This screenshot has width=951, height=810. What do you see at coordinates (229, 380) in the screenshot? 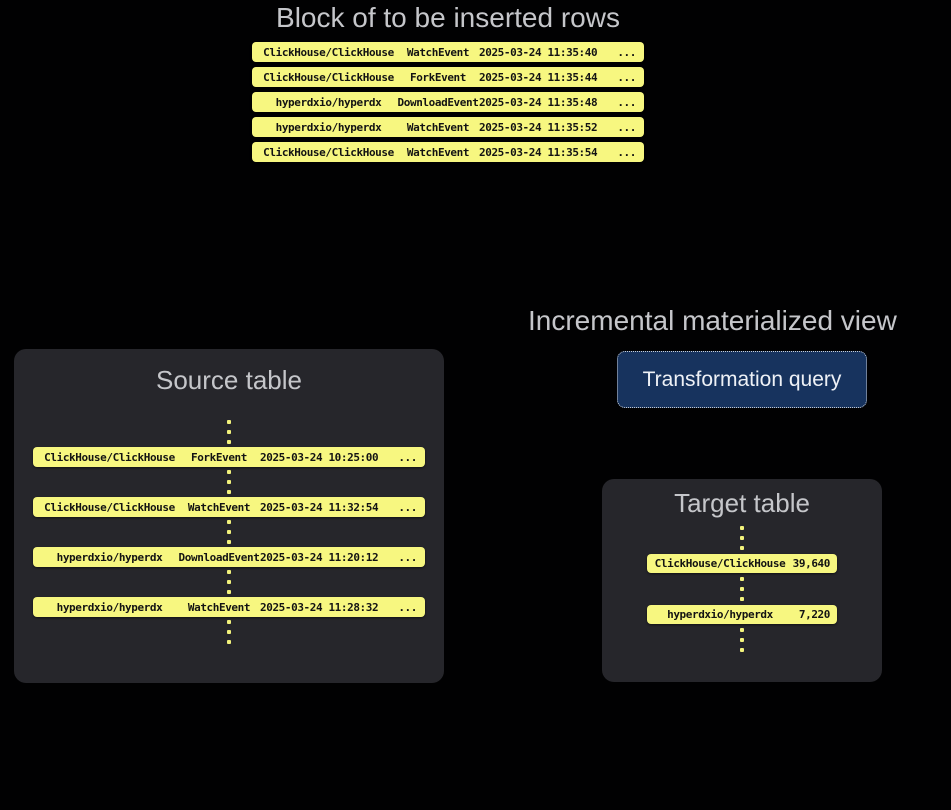
I see `source-table-title: Source table` at bounding box center [229, 380].